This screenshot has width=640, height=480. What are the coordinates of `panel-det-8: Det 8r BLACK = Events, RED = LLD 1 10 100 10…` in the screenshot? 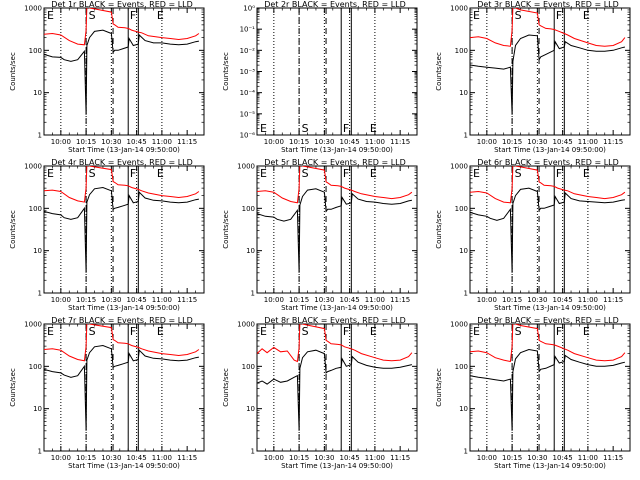 It's located at (320, 393).